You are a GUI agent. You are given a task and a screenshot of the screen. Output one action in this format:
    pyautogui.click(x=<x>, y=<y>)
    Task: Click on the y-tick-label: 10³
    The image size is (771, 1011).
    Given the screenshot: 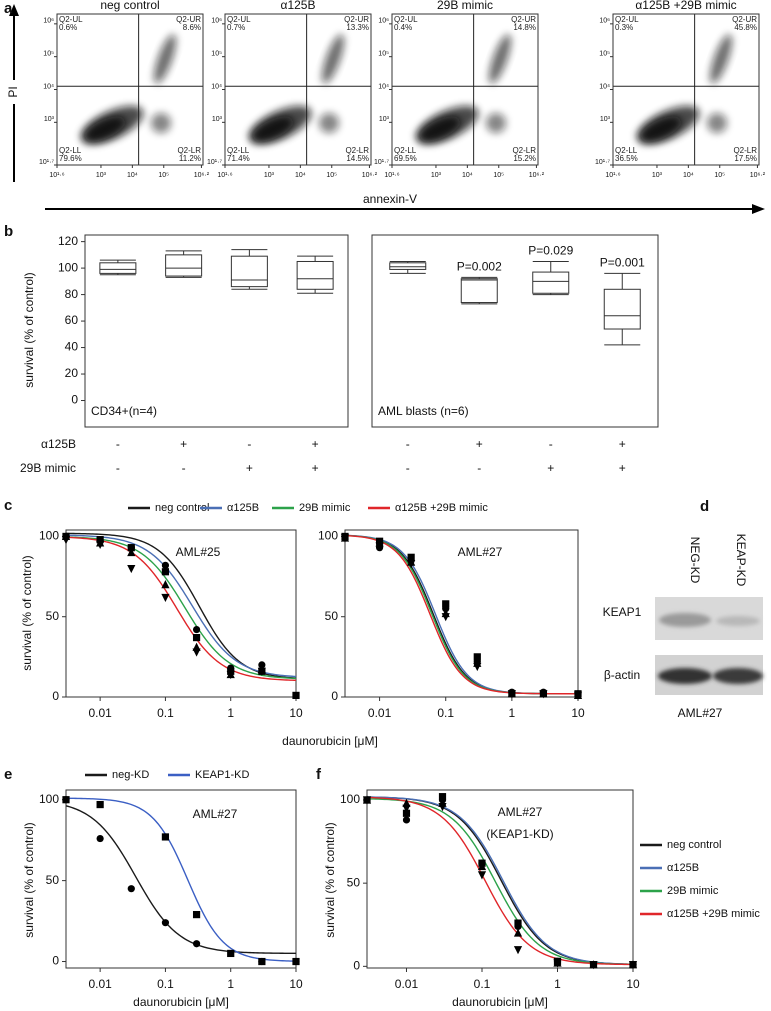 What is the action you would take?
    pyautogui.click(x=605, y=119)
    